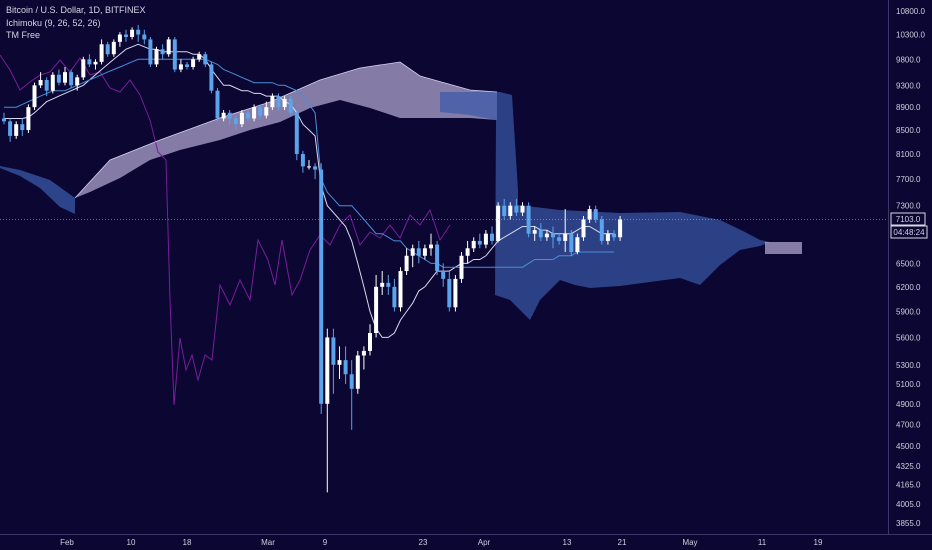  I want to click on time-axis: Feb 10 18 Mar 9 23 Apr 13 21 May 11 19, so click(441, 542).